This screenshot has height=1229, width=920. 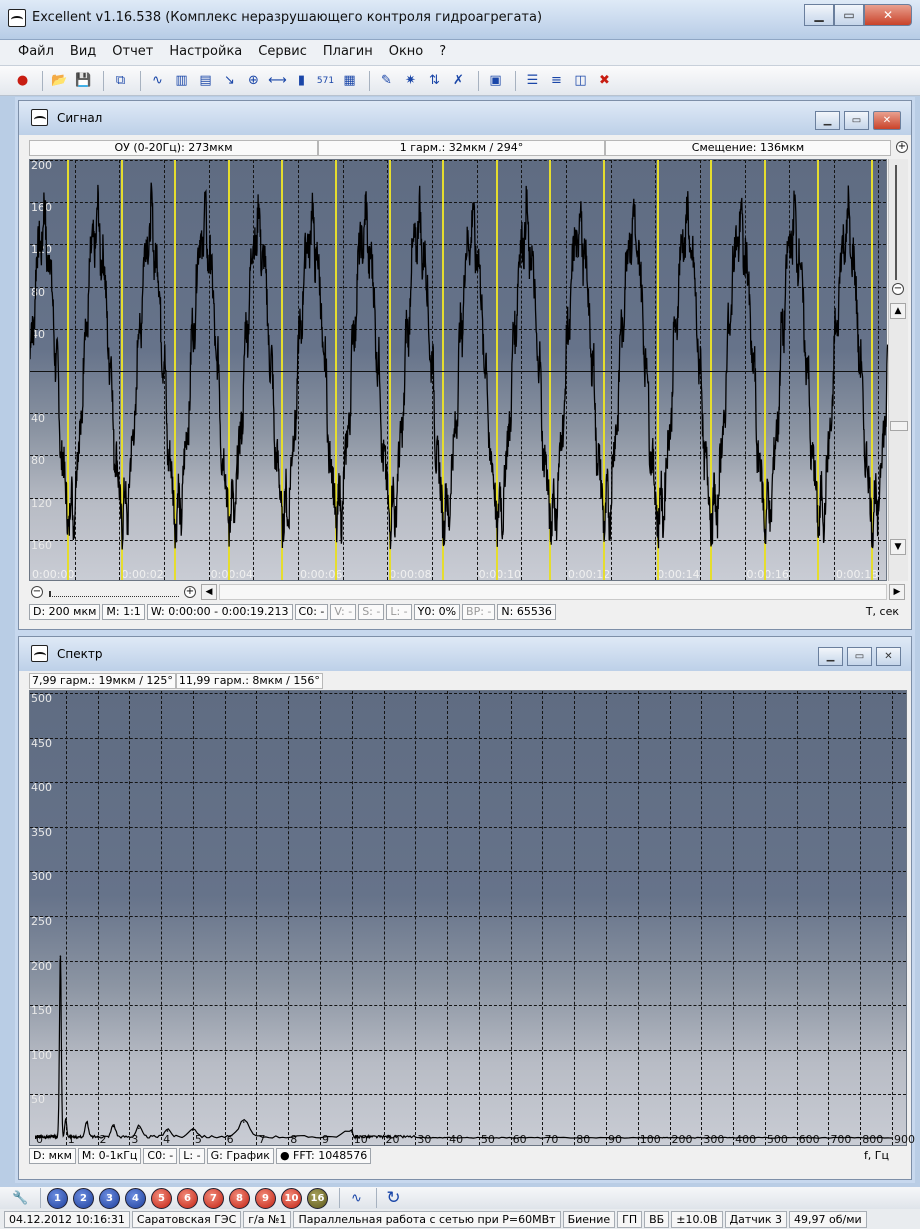 What do you see at coordinates (898, 547) in the screenshot?
I see `signal-scroll-down-button: ▼` at bounding box center [898, 547].